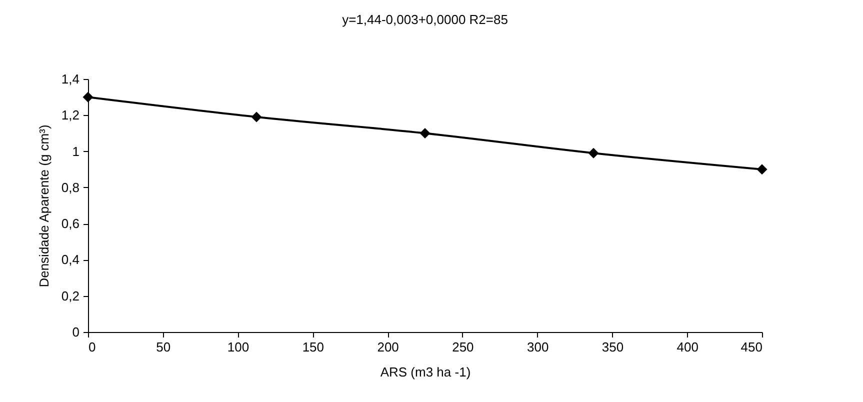 This screenshot has width=863, height=402. Describe the element at coordinates (388, 347) in the screenshot. I see `x-tick-label: 200` at that location.